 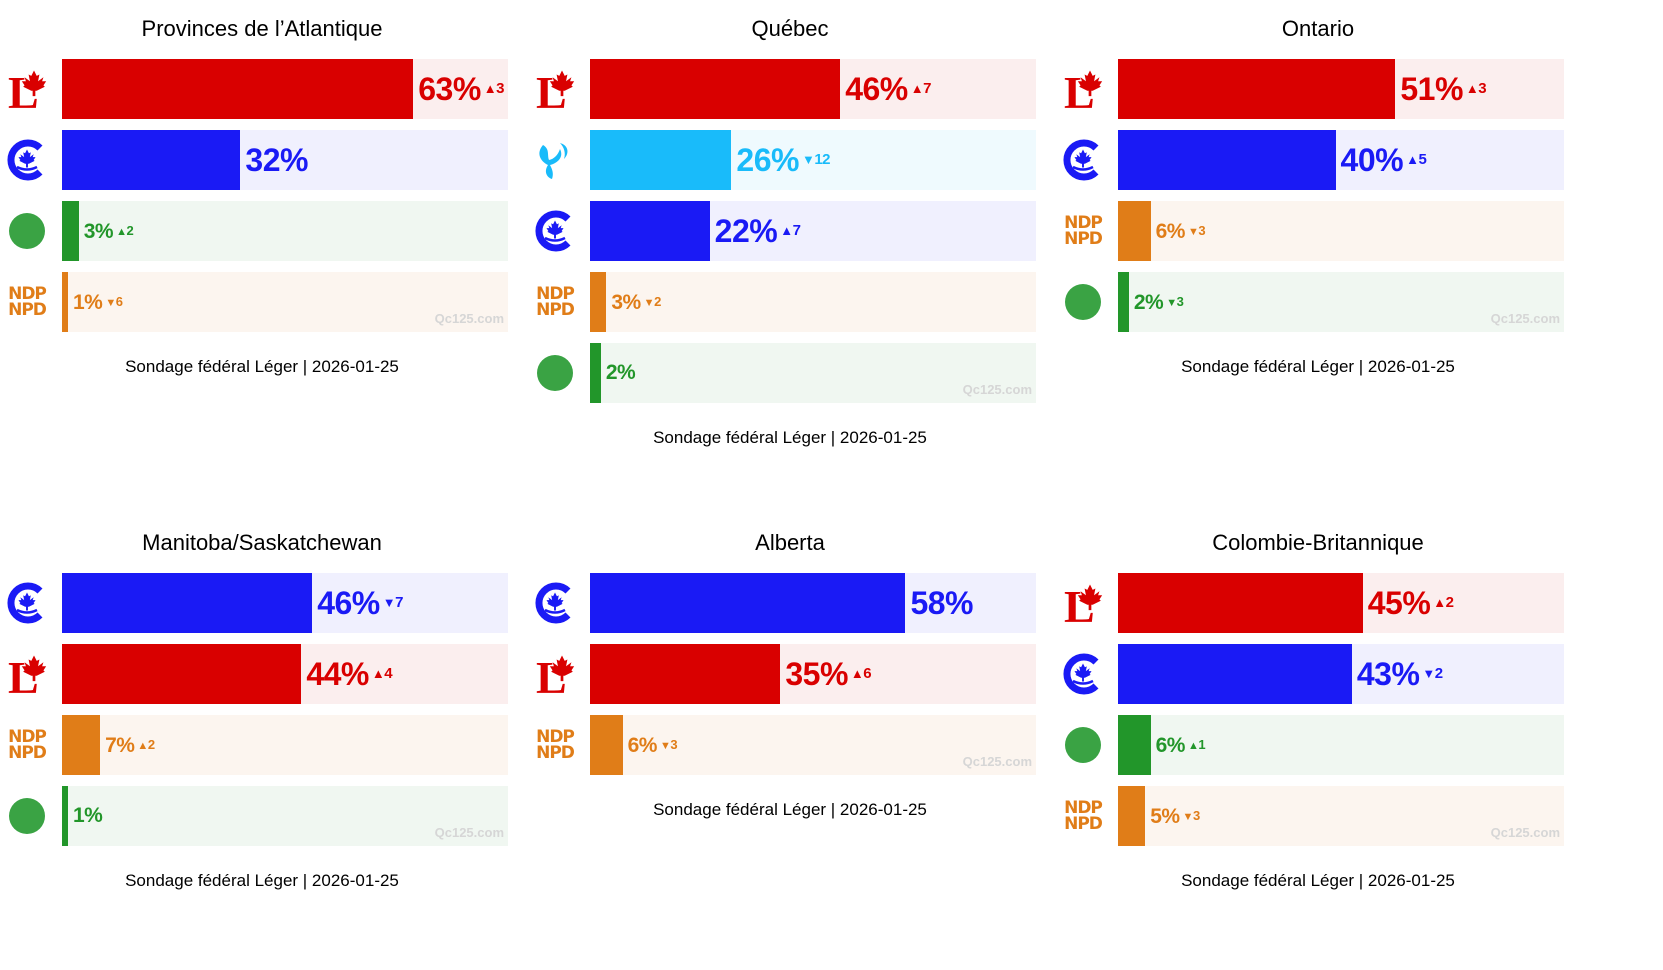 What do you see at coordinates (941, 603) in the screenshot?
I see `bar-value-label: 58%` at bounding box center [941, 603].